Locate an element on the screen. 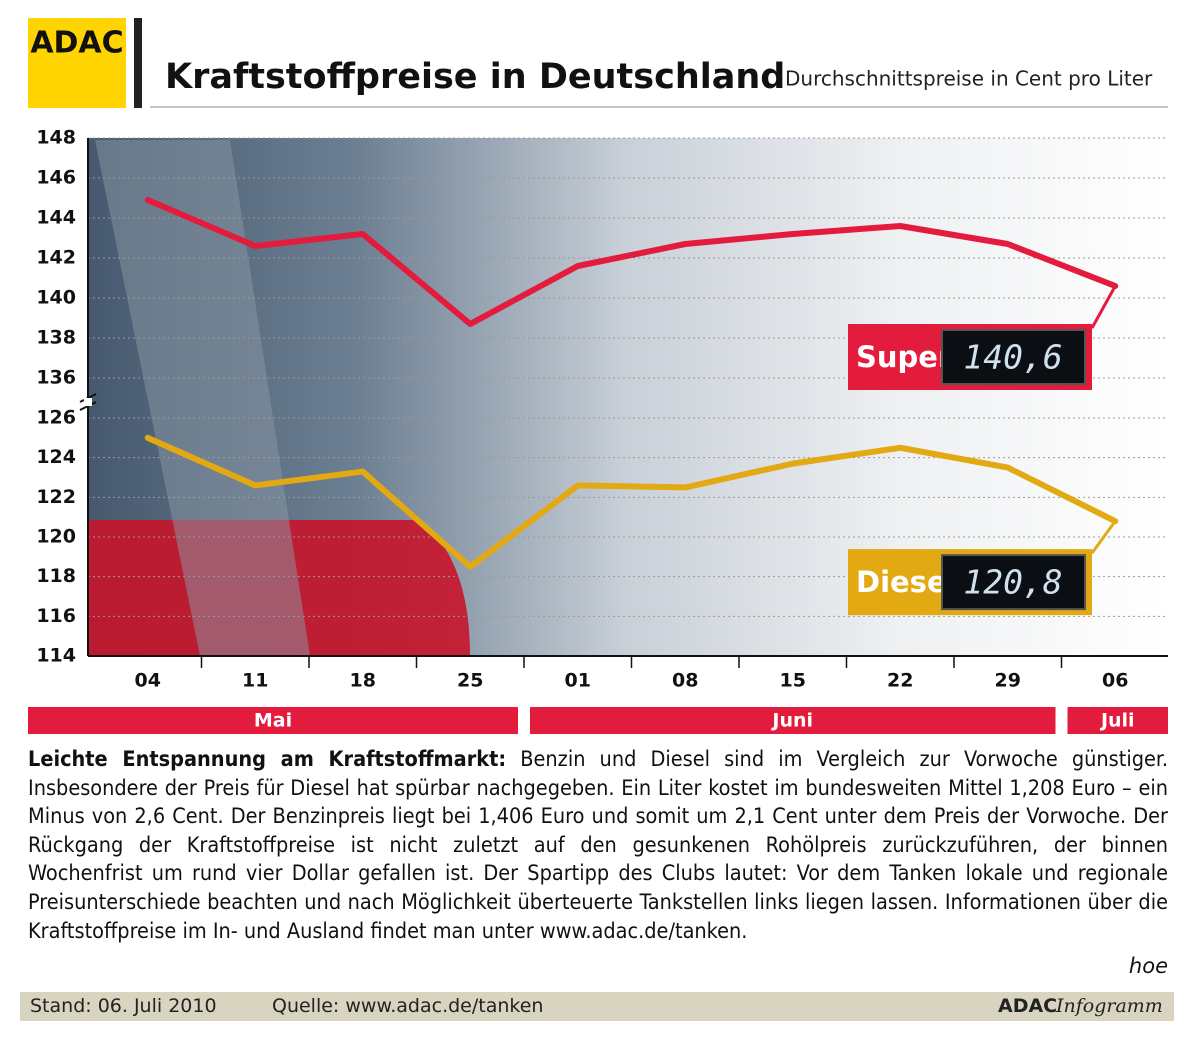 Image resolution: width=1200 pixels, height=1044 pixels. chart-subtitle: Durchschnittspreise in Cent pro Liter is located at coordinates (969, 79).